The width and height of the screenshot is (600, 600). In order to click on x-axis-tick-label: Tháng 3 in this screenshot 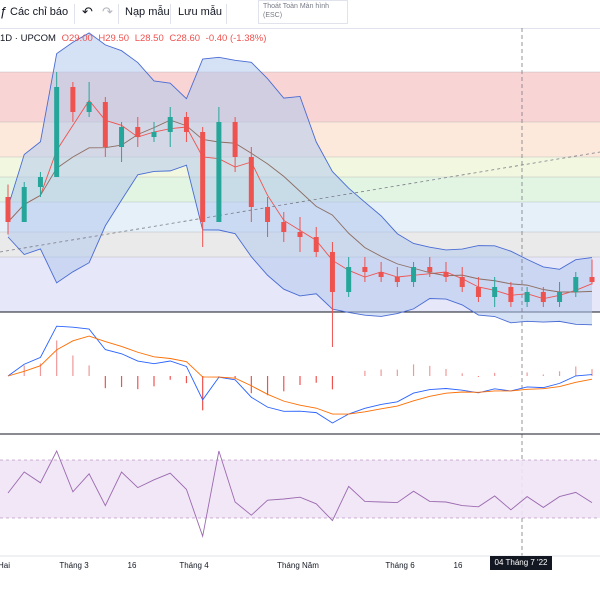, I will do `click(74, 565)`.